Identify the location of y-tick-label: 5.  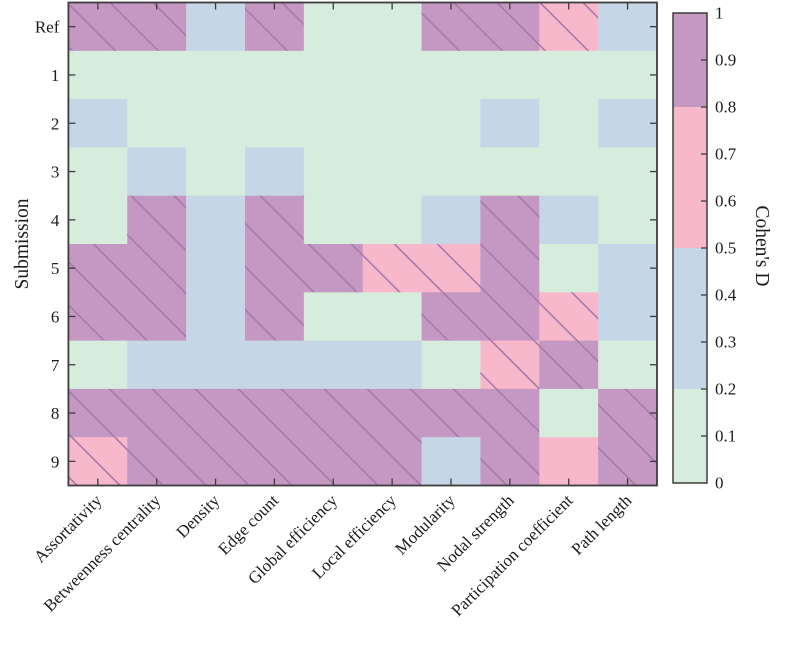
(55, 268).